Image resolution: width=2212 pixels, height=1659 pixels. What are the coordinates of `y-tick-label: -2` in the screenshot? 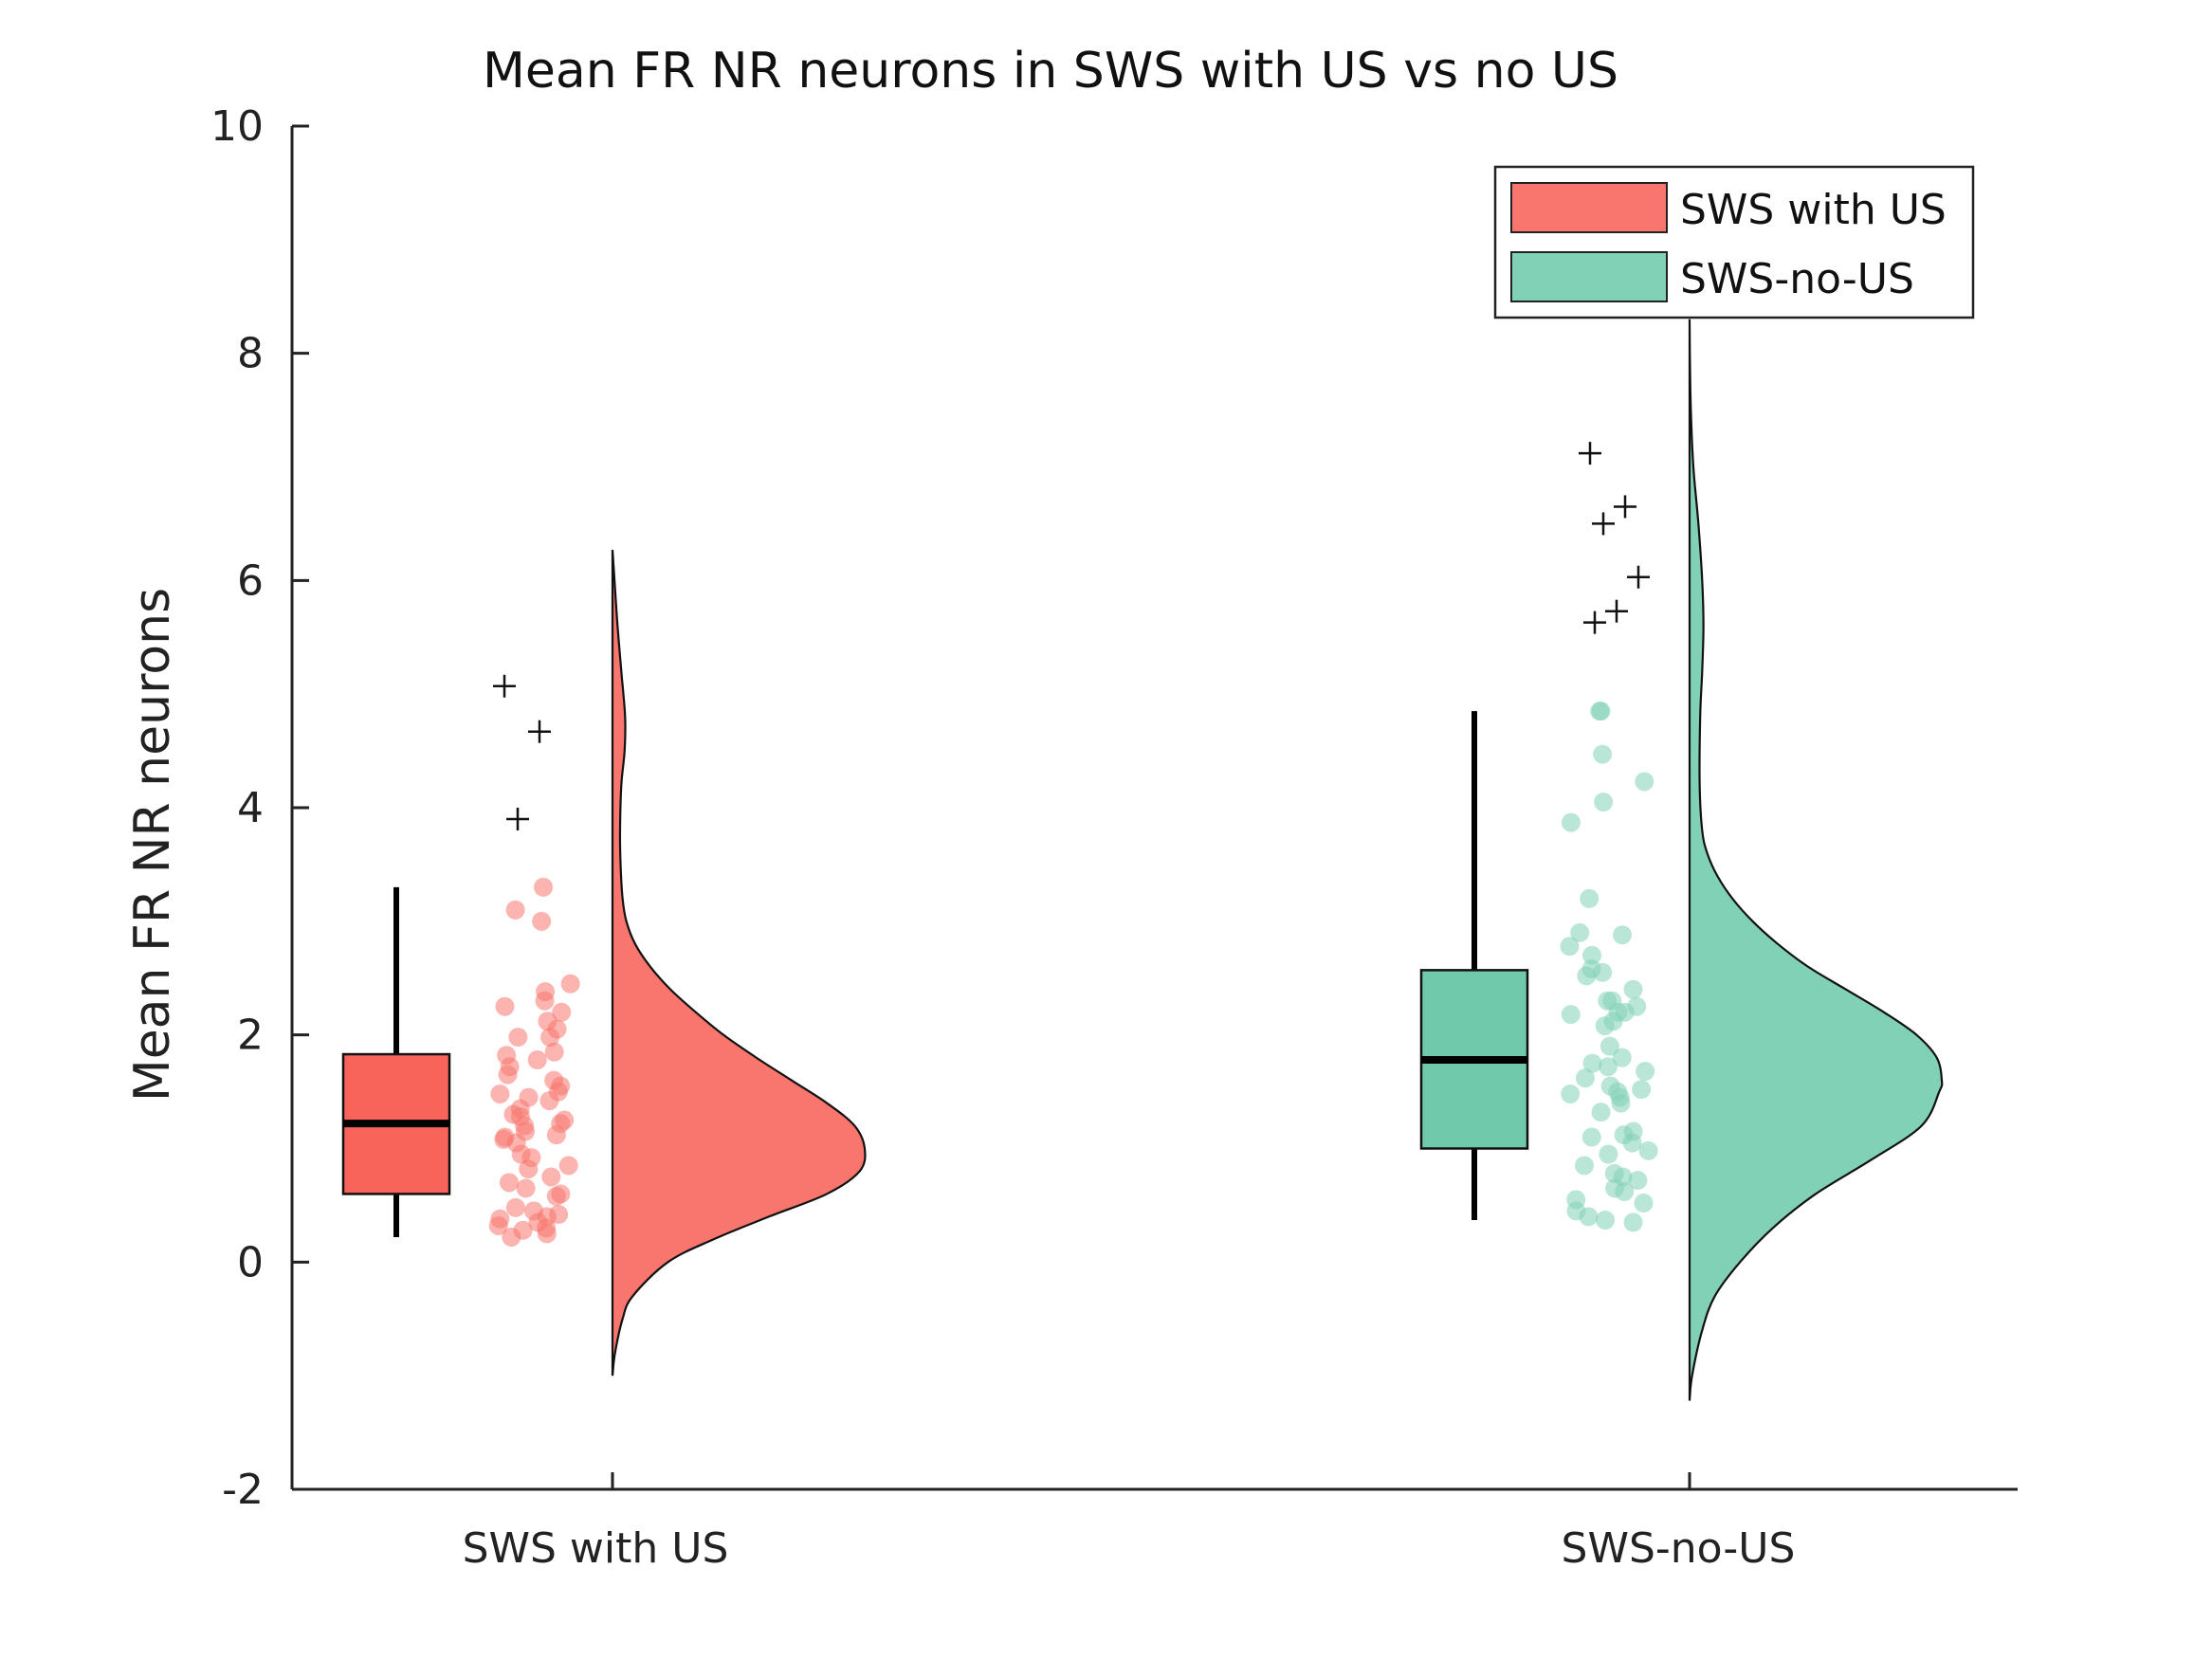 It's located at (243, 1490).